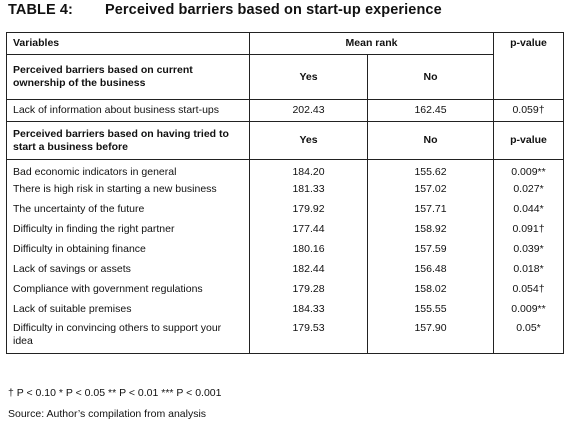 This screenshot has width=575, height=424. What do you see at coordinates (430, 140) in the screenshot?
I see `section2-no-header: No` at bounding box center [430, 140].